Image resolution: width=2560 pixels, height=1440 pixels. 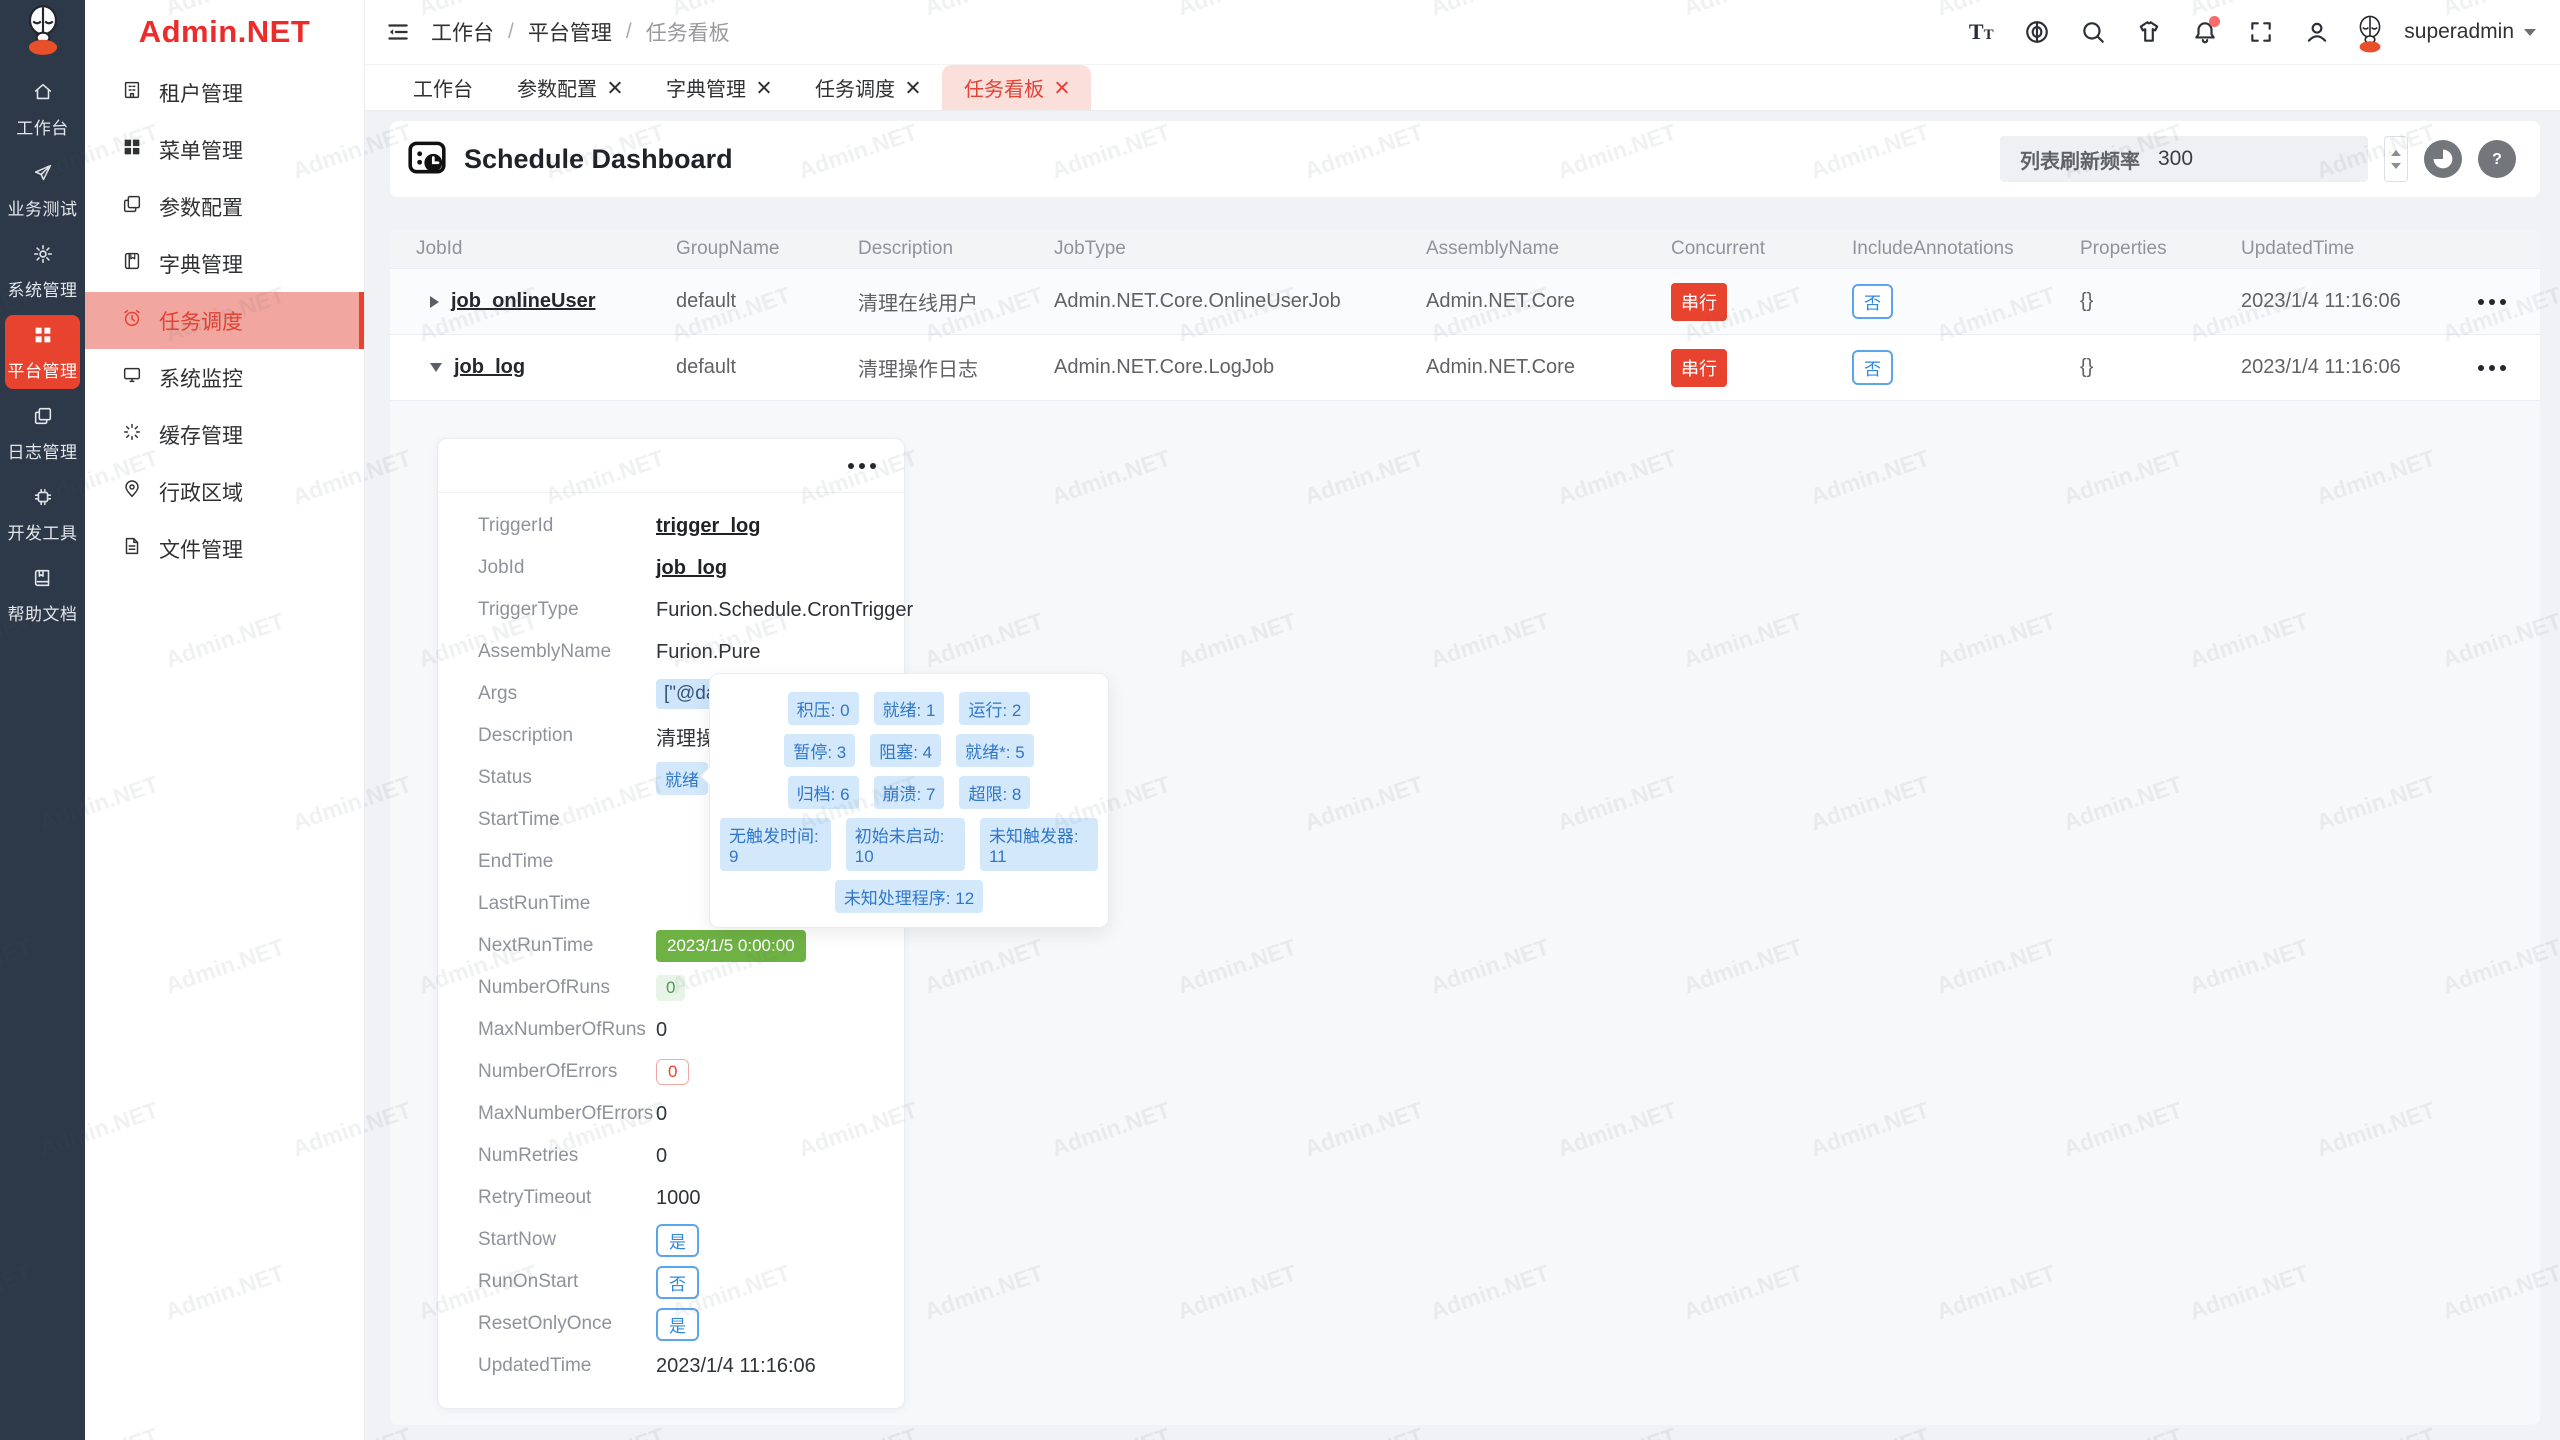 What do you see at coordinates (2396, 165) in the screenshot?
I see `step-down-icon` at bounding box center [2396, 165].